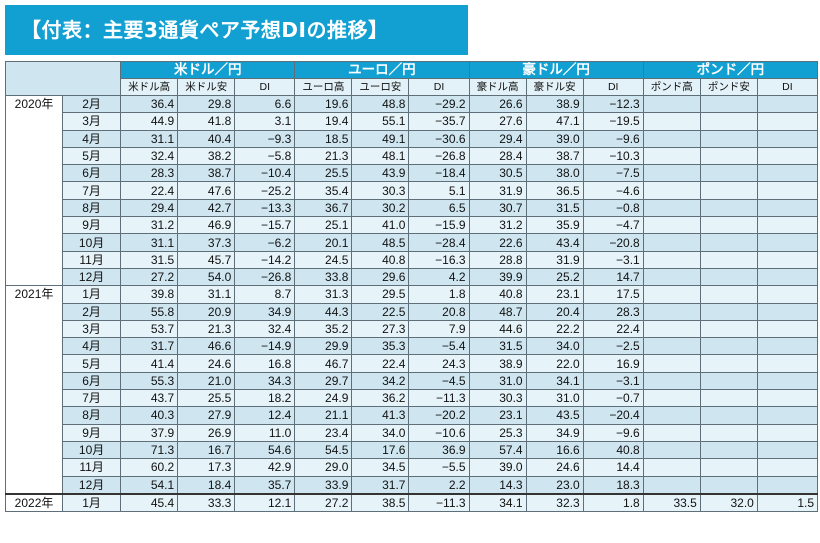  Describe the element at coordinates (323, 450) in the screenshot. I see `value-cell: 54.5` at that location.